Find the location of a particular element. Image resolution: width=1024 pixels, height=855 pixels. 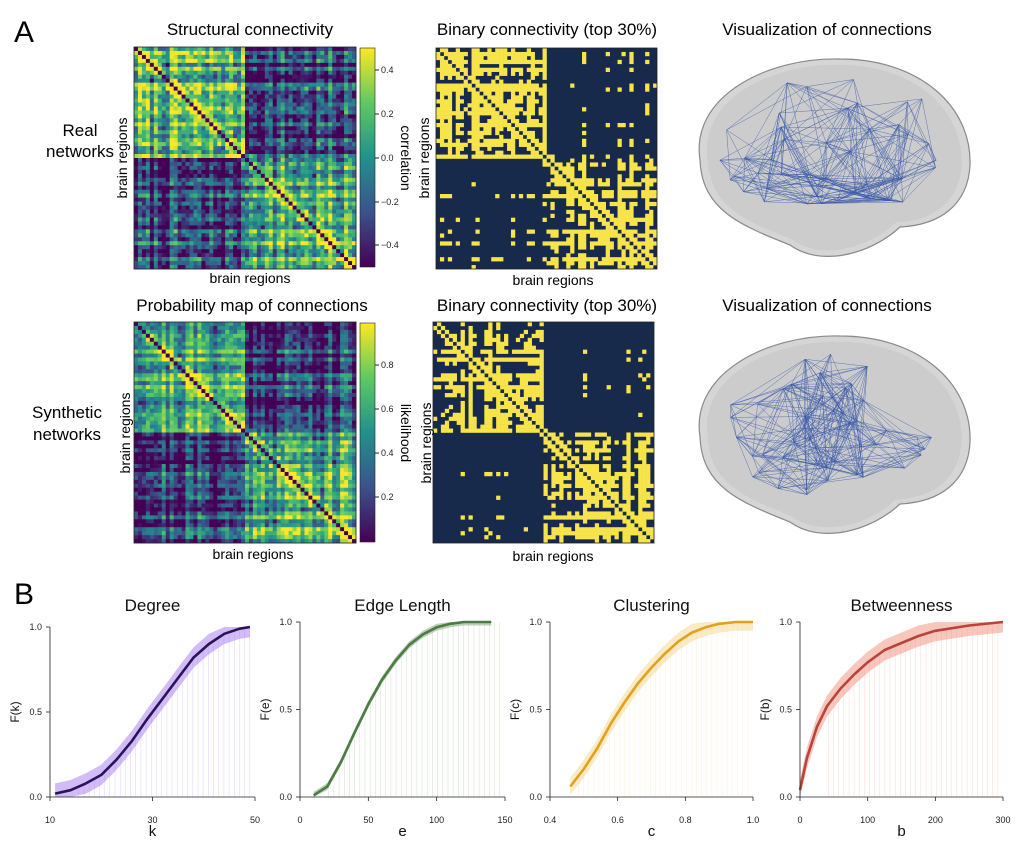

x-tick-label: 30 is located at coordinates (152, 820).